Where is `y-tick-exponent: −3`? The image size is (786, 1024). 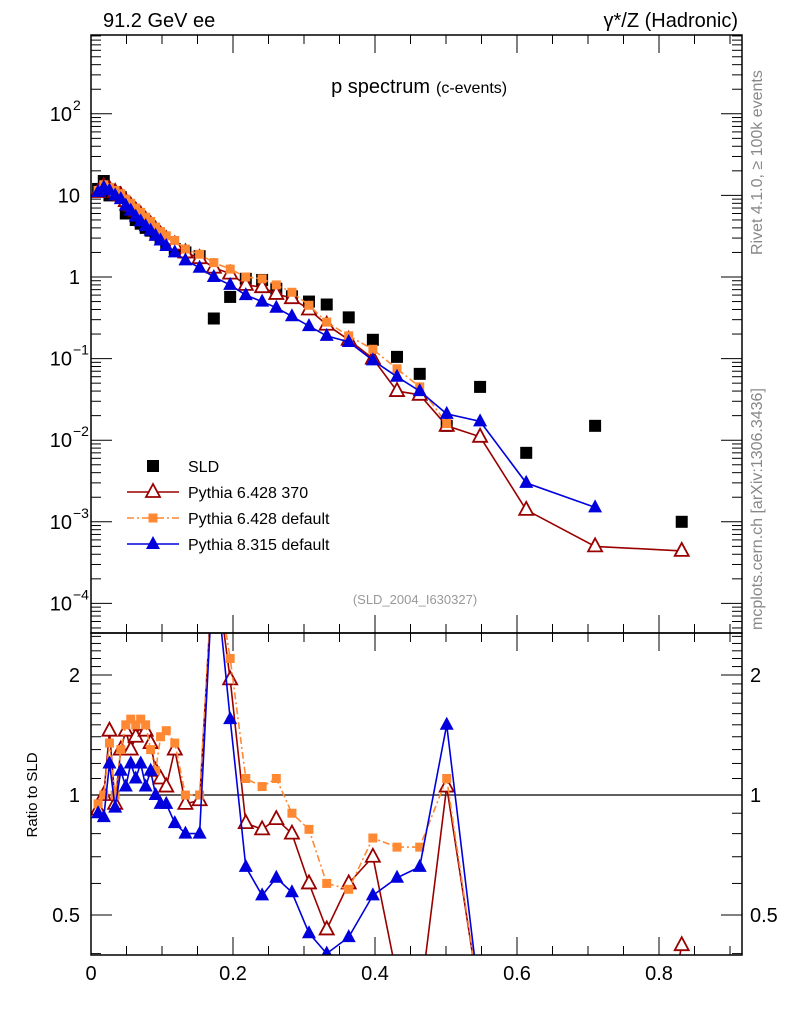
y-tick-exponent: −3 is located at coordinates (81, 513).